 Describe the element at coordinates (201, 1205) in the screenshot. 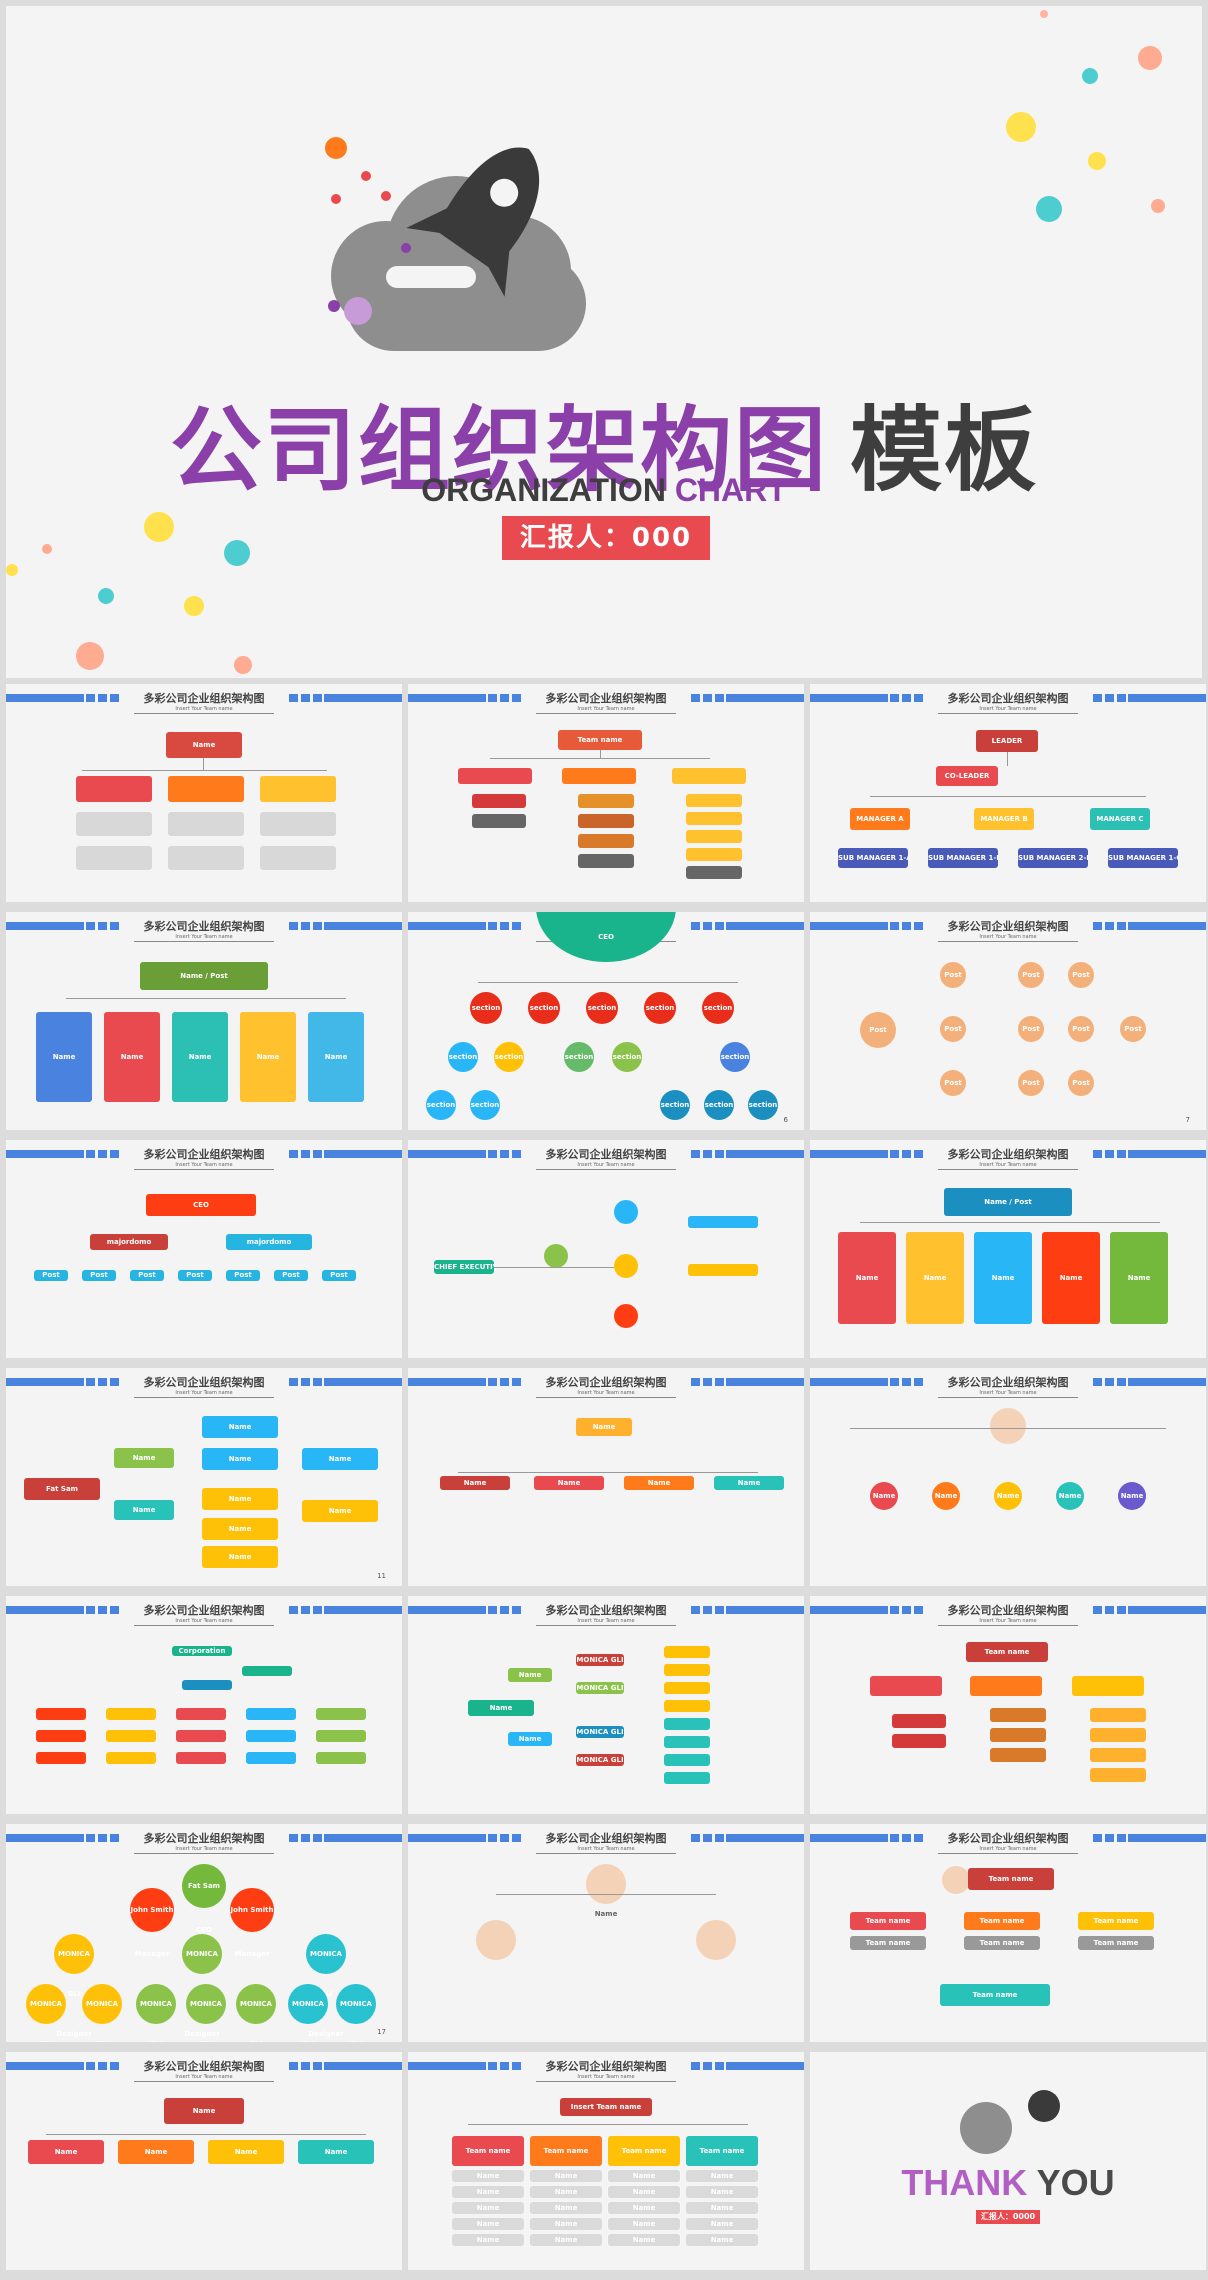

I see `ceo-box: CEO` at that location.